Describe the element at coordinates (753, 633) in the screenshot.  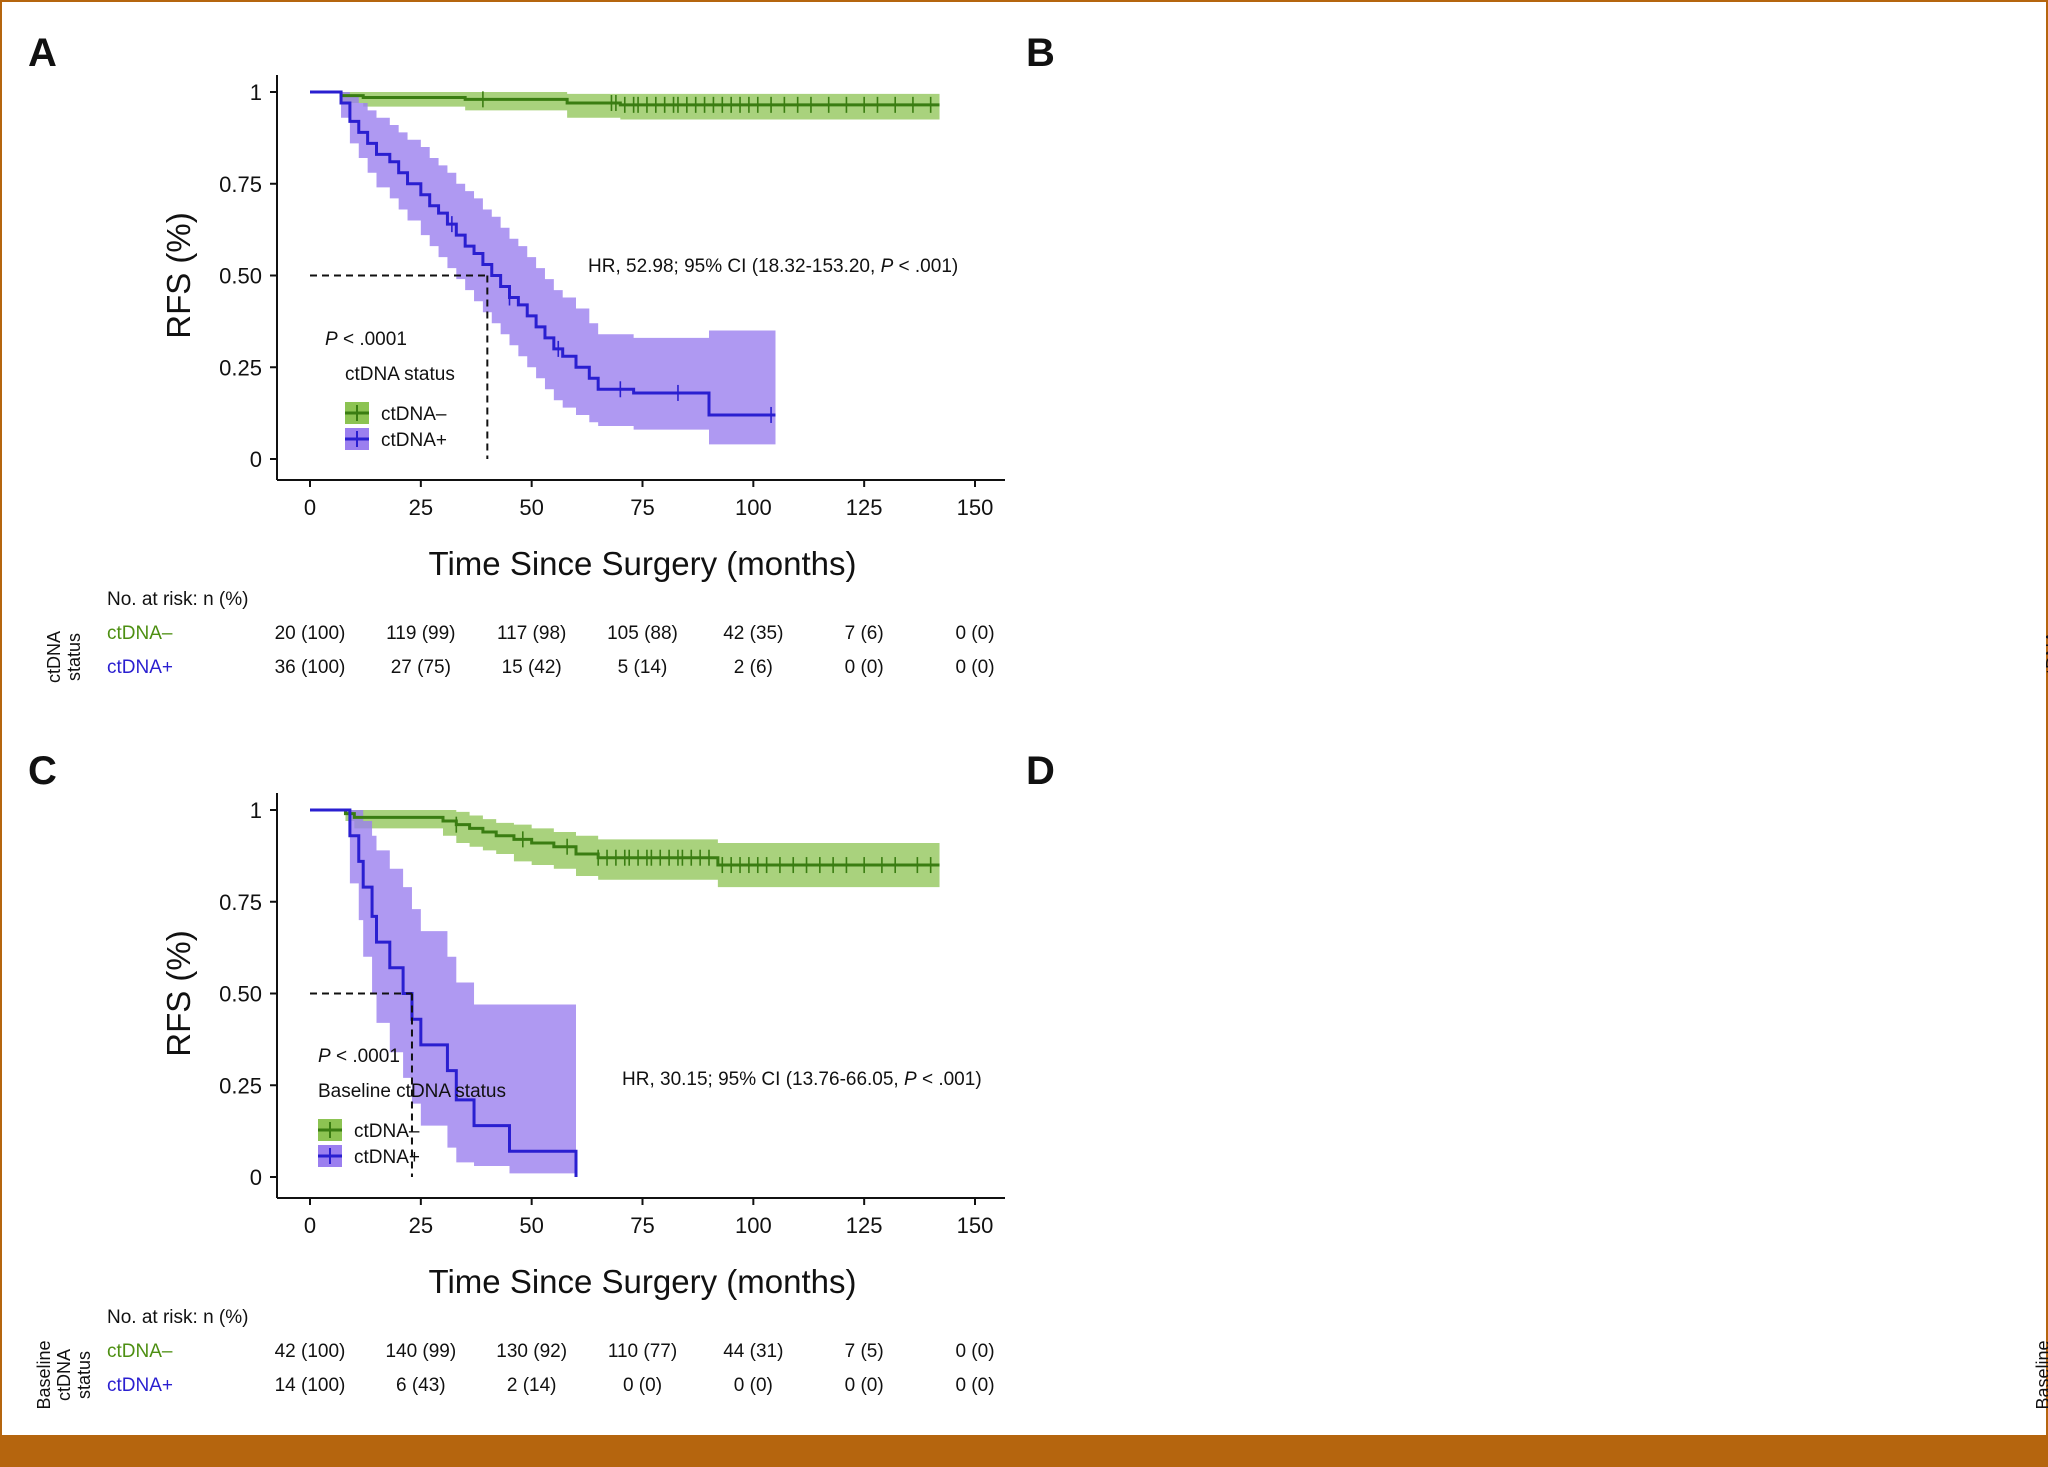
I see `risk-cell: 42 (35)` at that location.